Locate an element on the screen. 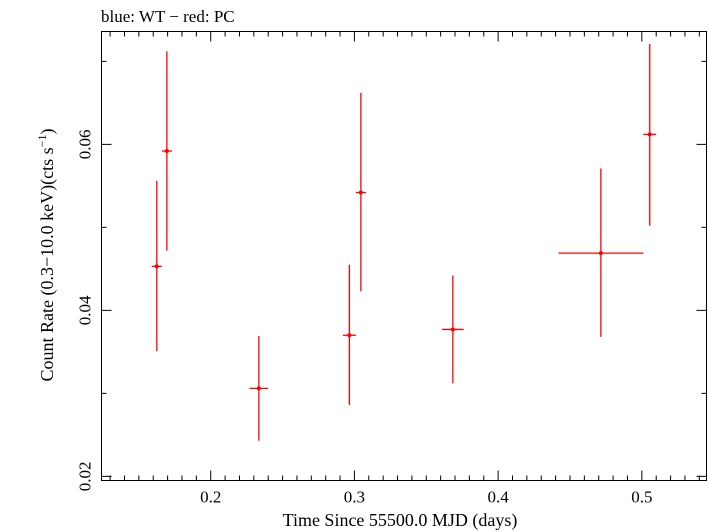  y-axis-label-main: Count Rate (0.3−10.0 keV)(cts s is located at coordinates (47, 264).